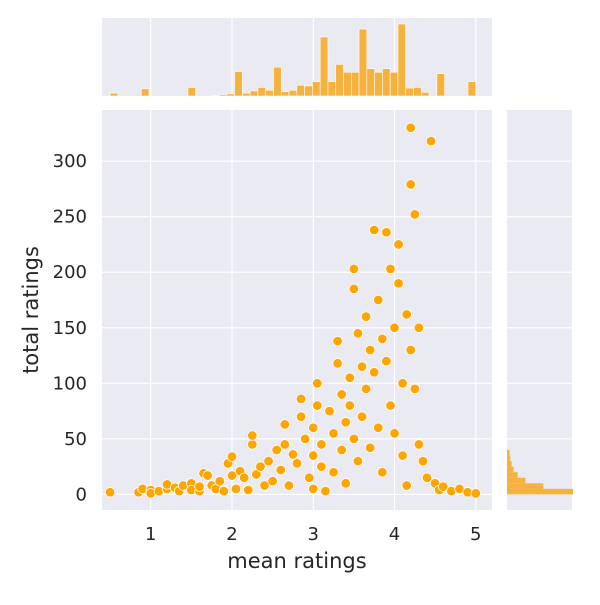 This screenshot has height=605, width=600. Describe the element at coordinates (150, 534) in the screenshot. I see `x-tick-label: 1` at that location.